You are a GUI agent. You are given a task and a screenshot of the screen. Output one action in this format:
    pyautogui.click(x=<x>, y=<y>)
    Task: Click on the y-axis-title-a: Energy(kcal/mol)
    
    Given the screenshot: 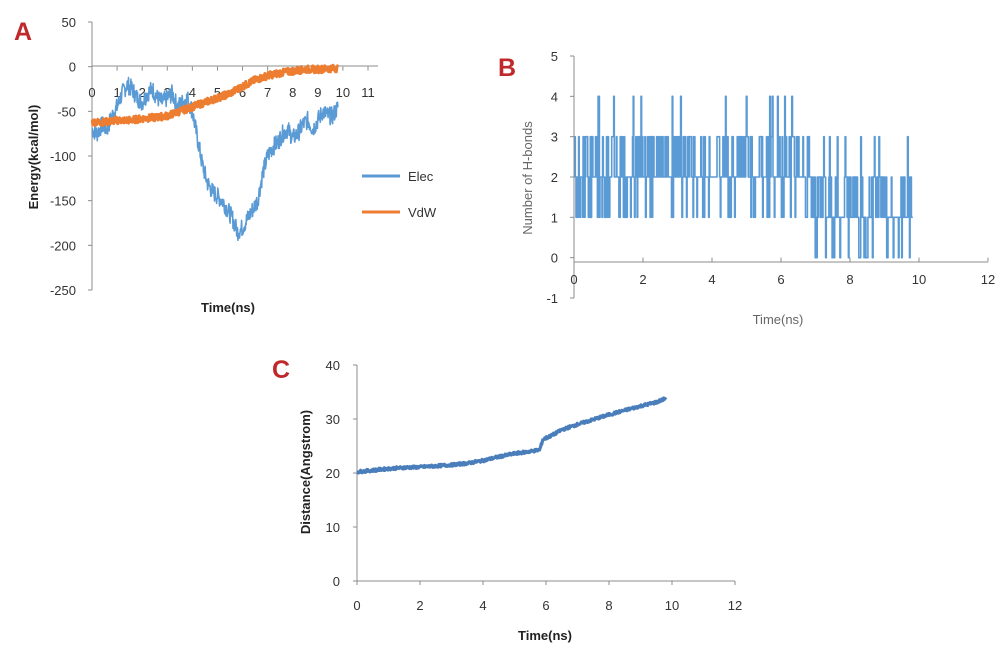 What is the action you would take?
    pyautogui.click(x=33, y=157)
    